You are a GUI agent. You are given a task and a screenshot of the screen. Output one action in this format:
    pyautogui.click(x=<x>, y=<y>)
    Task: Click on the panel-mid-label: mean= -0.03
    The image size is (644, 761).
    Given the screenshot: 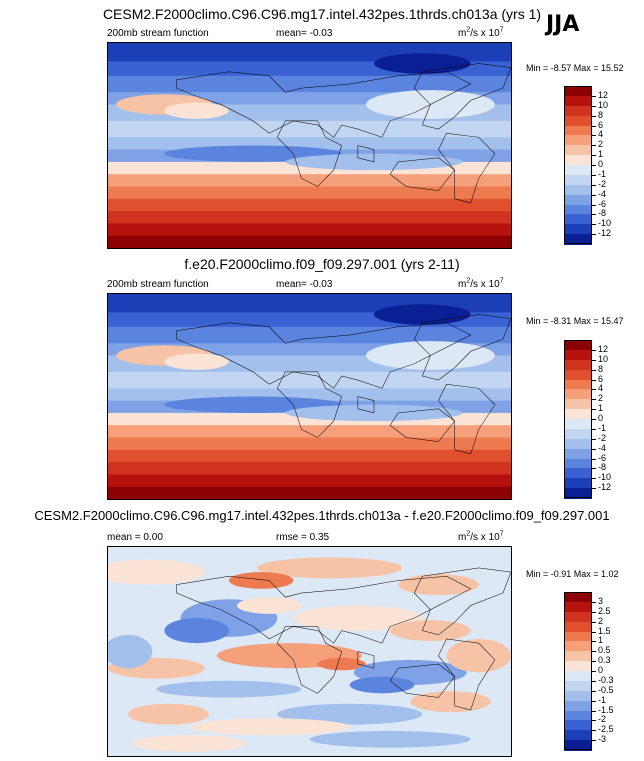 What is the action you would take?
    pyautogui.click(x=304, y=33)
    